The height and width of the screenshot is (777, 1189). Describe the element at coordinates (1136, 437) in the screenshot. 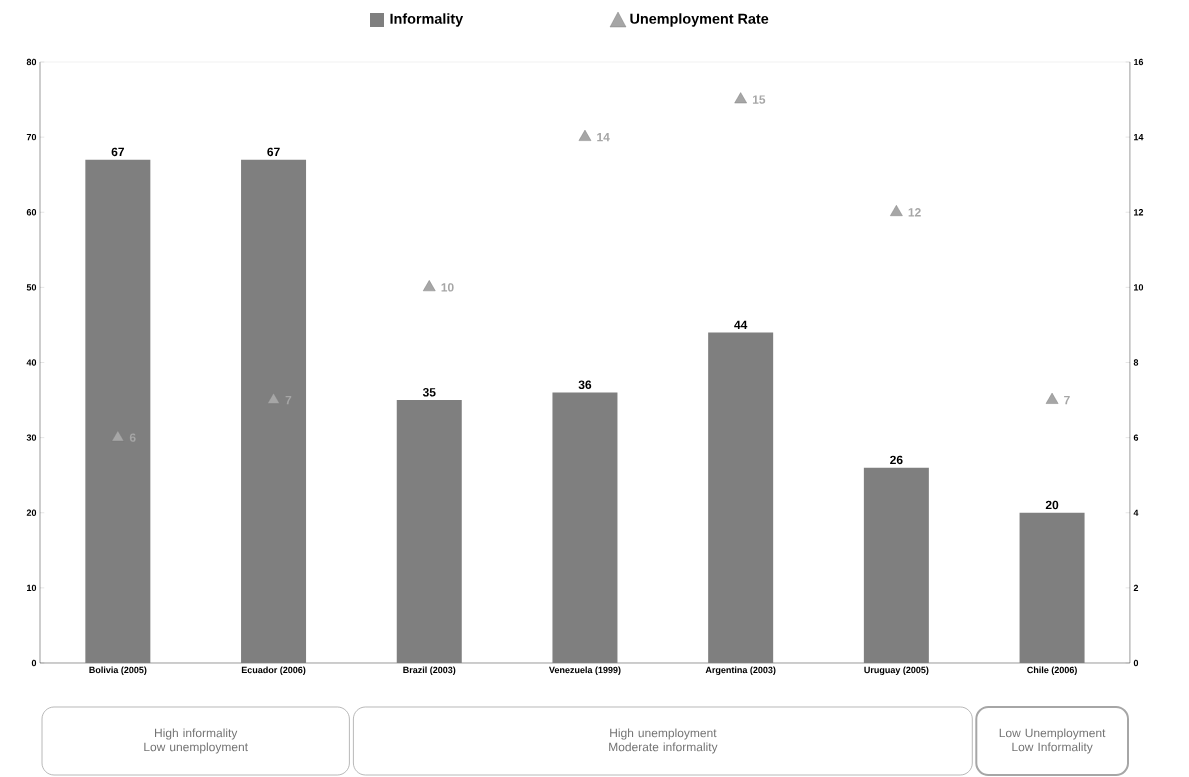

I see `y2-tick-label: 6` at that location.